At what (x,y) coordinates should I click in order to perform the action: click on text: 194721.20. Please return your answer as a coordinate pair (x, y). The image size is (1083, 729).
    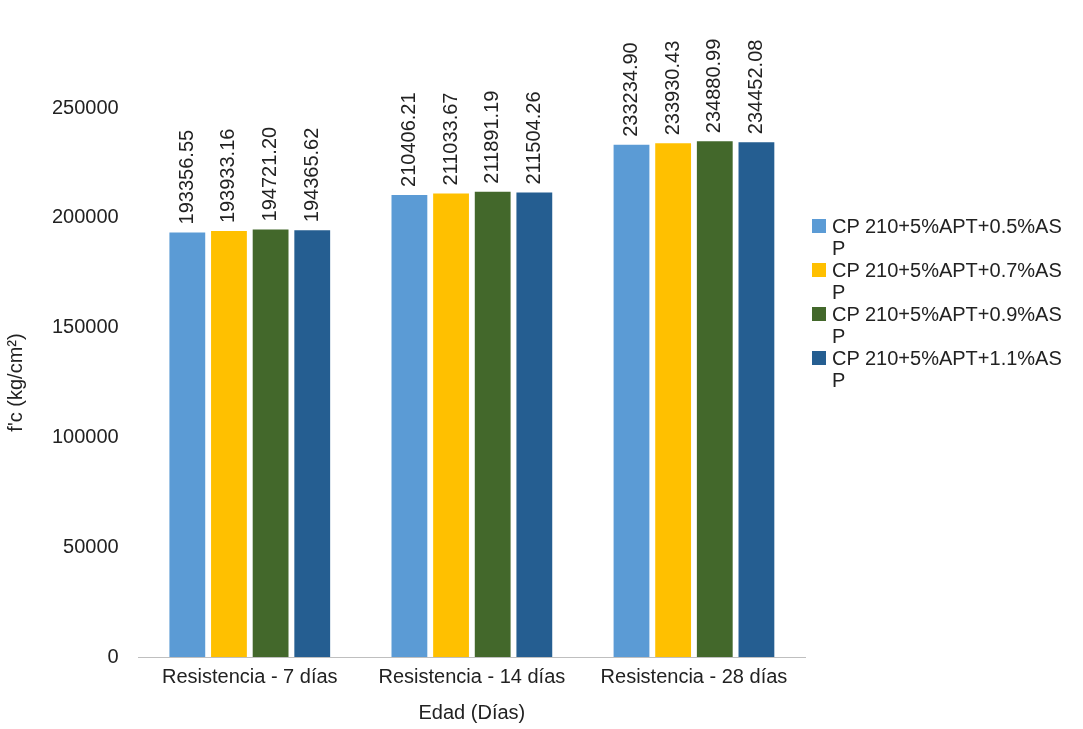
    Looking at the image, I should click on (269, 174).